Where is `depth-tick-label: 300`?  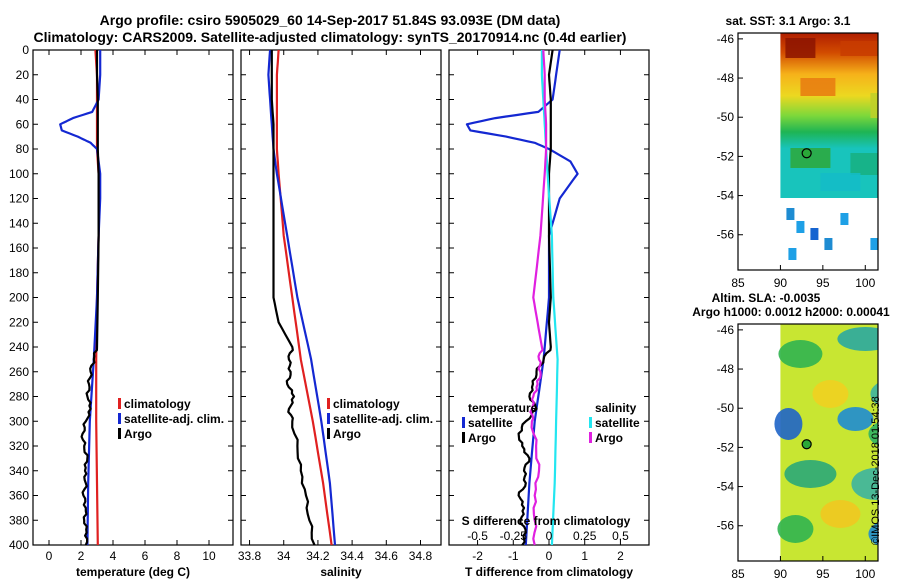 depth-tick-label: 300 is located at coordinates (19, 421).